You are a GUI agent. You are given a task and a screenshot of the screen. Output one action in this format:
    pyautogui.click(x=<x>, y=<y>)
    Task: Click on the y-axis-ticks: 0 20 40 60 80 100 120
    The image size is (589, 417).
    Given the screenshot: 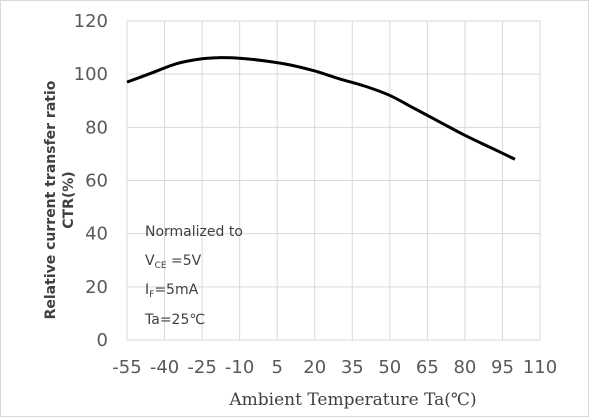 What is the action you would take?
    pyautogui.click(x=91, y=181)
    